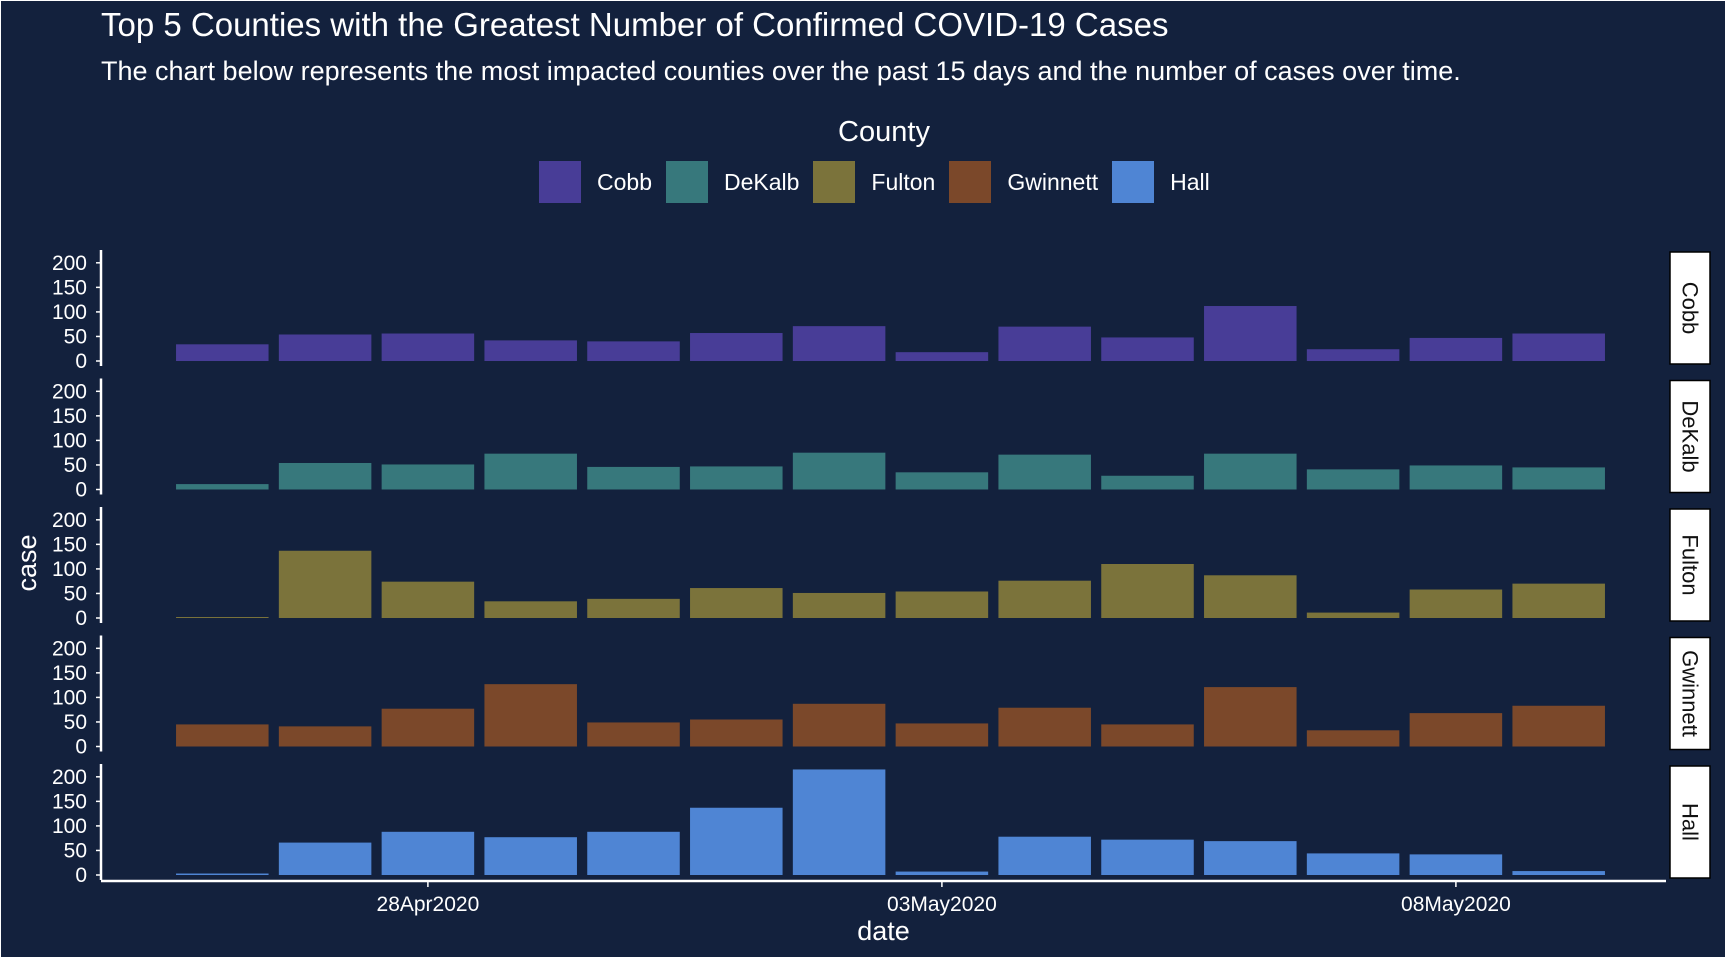 The width and height of the screenshot is (1728, 960). What do you see at coordinates (1190, 181) in the screenshot?
I see `legend-label: Hall` at bounding box center [1190, 181].